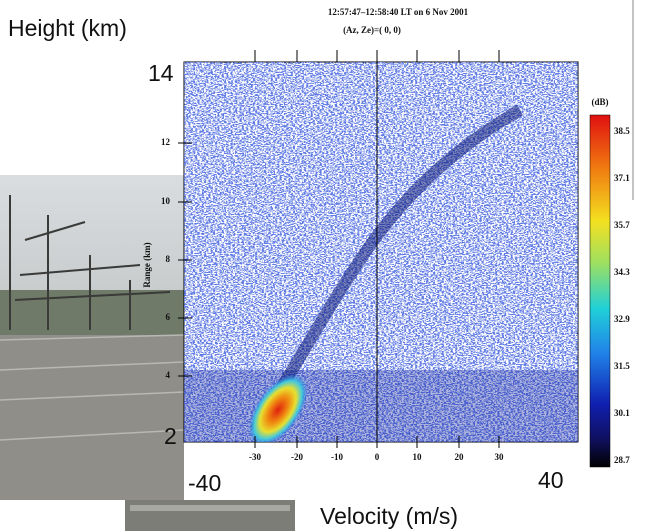 The height and width of the screenshot is (531, 645). Describe the element at coordinates (168, 317) in the screenshot. I see `y-tick-label: 6` at that location.